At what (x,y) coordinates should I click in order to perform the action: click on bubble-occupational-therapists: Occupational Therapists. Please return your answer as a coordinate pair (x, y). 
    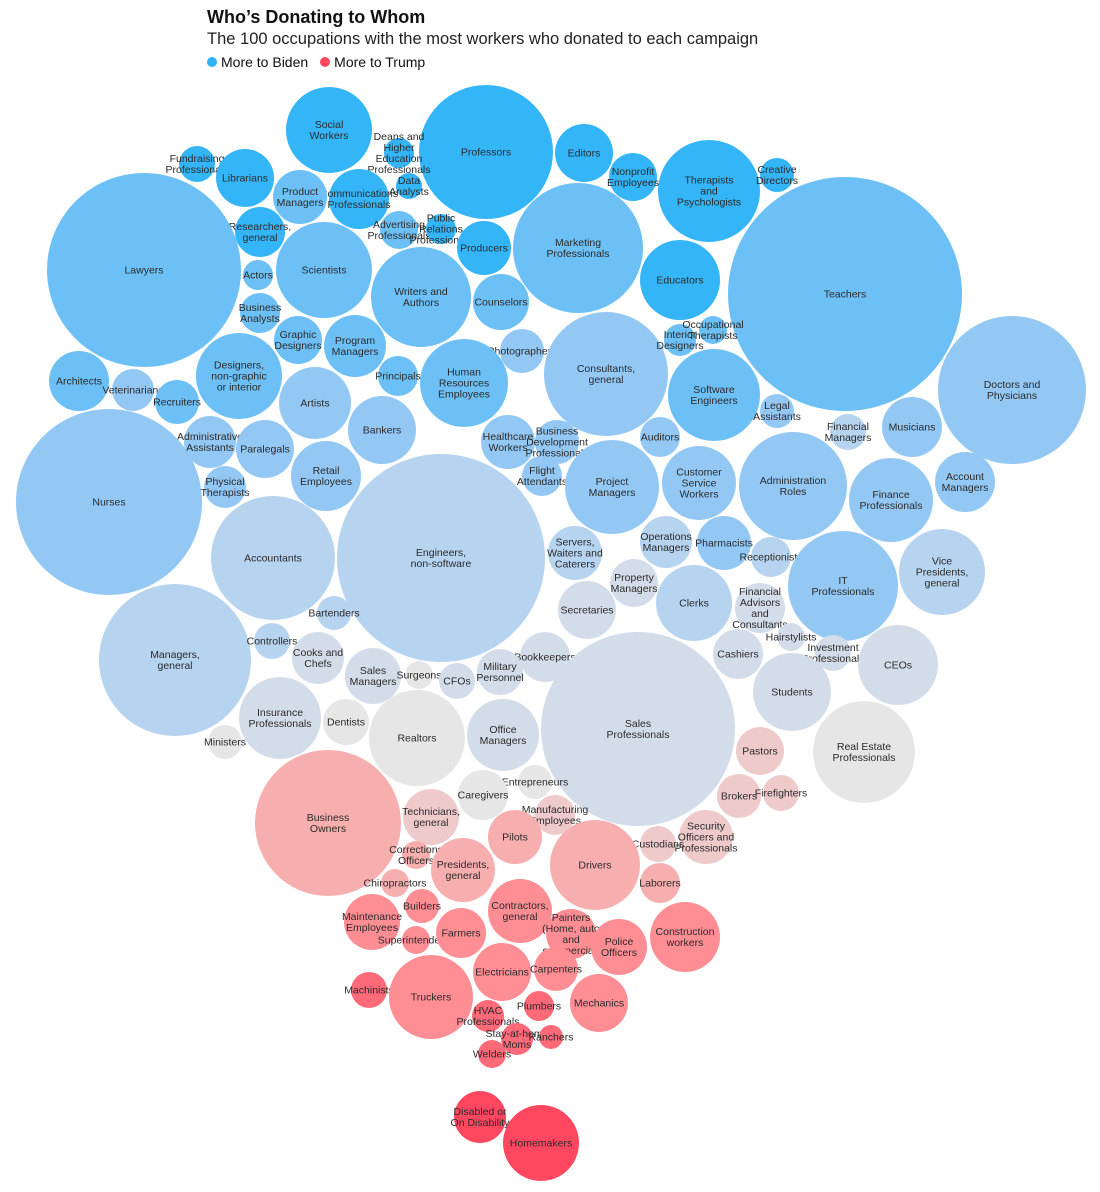
    Looking at the image, I should click on (713, 330).